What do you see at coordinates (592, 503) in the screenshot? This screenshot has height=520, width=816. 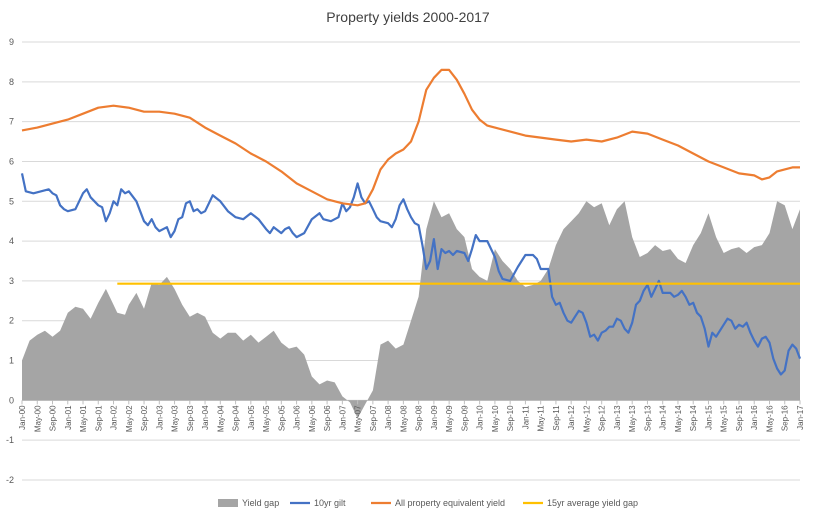 I see `legend-label: 15yr average yield gap` at bounding box center [592, 503].